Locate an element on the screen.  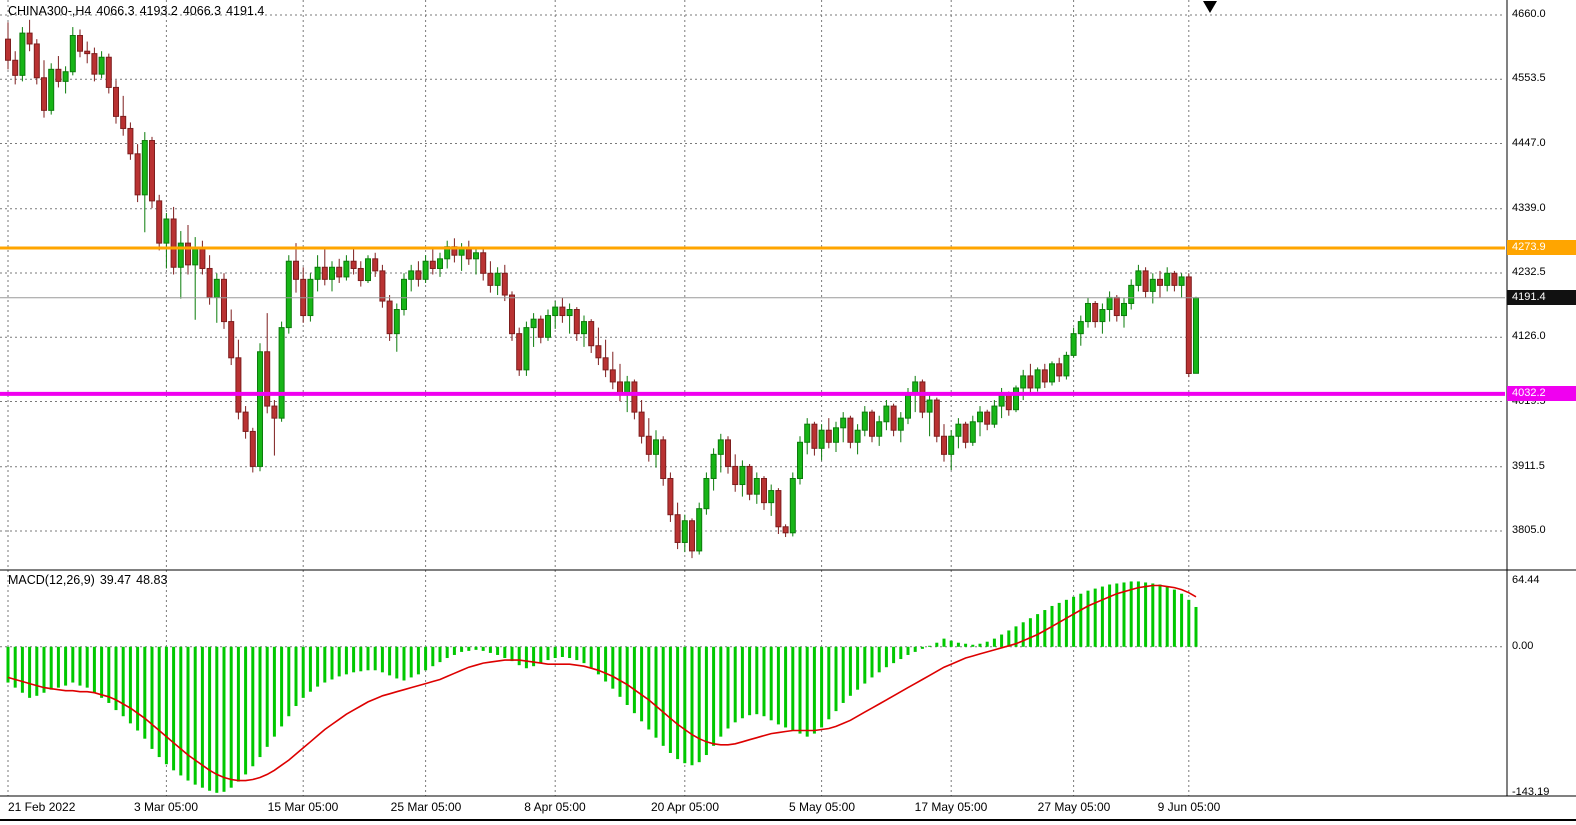
bottom-frame-line is located at coordinates (788, 820).